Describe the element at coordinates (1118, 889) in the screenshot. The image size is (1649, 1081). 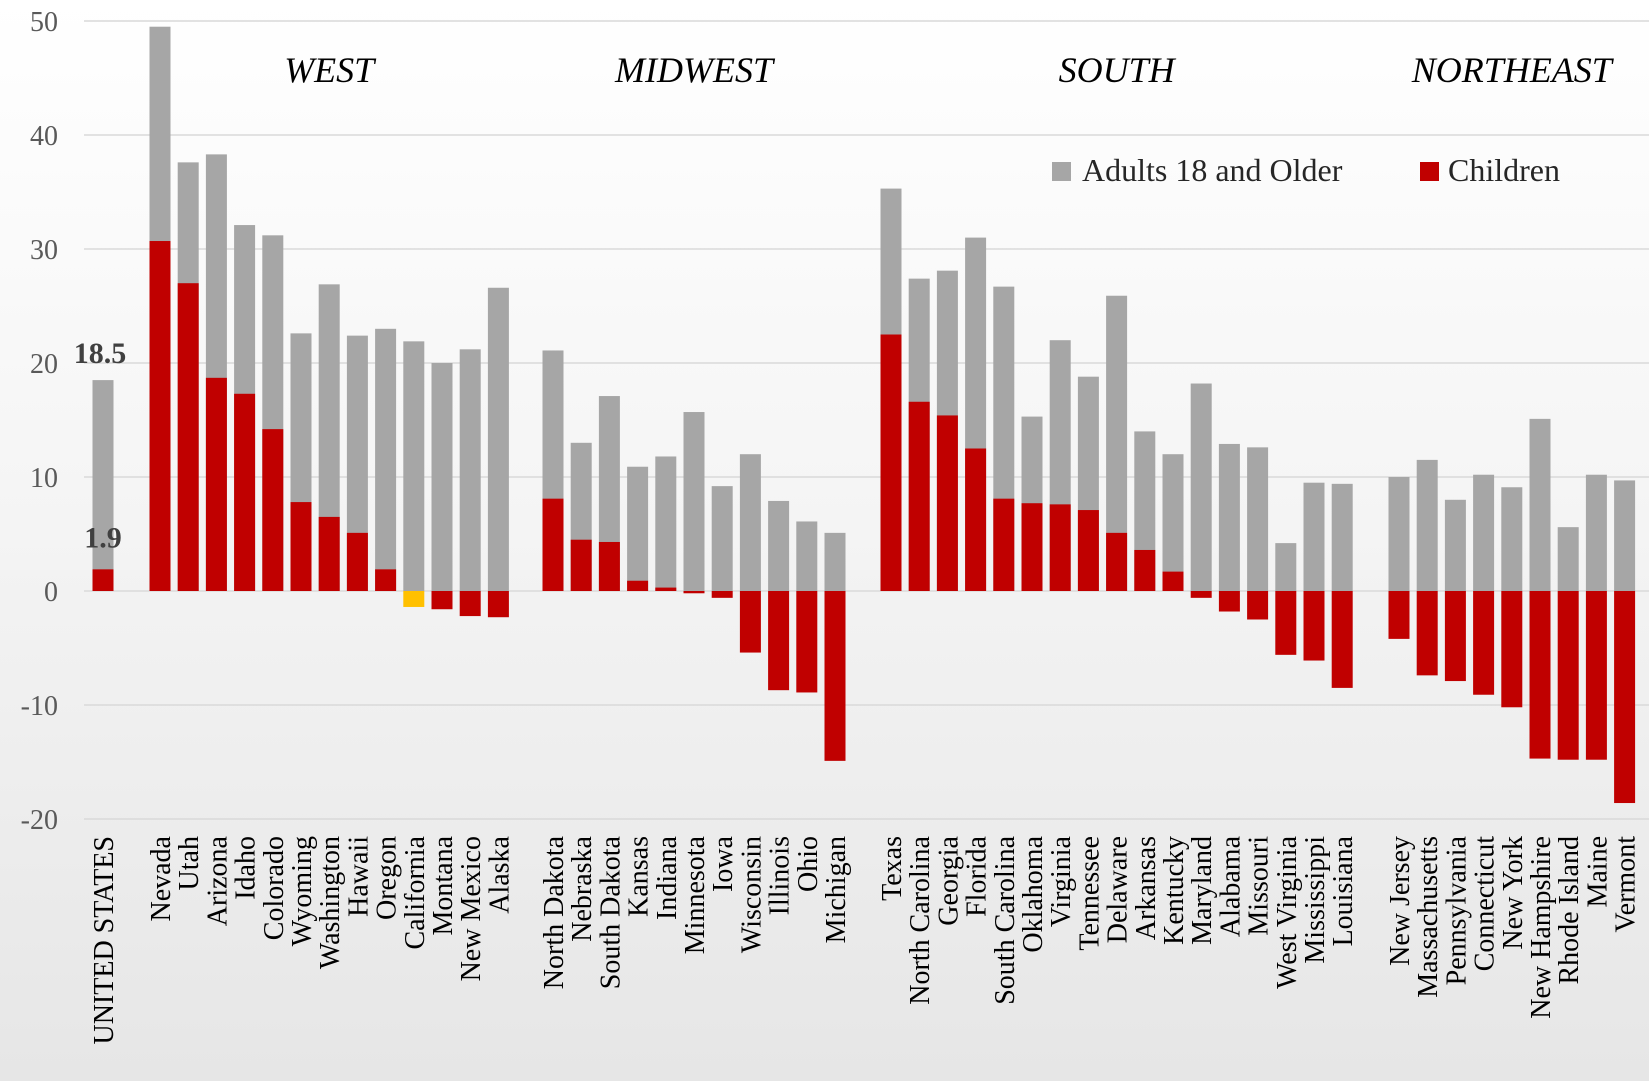
I see `x-tick-label: Delaware` at that location.